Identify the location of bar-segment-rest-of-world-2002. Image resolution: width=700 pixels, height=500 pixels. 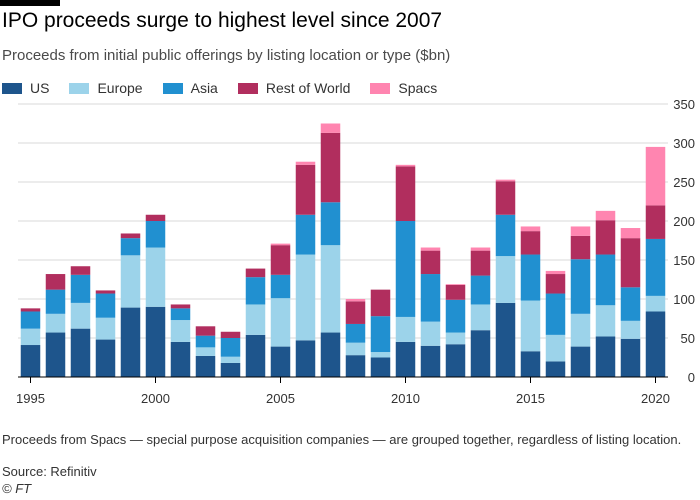
(205, 331).